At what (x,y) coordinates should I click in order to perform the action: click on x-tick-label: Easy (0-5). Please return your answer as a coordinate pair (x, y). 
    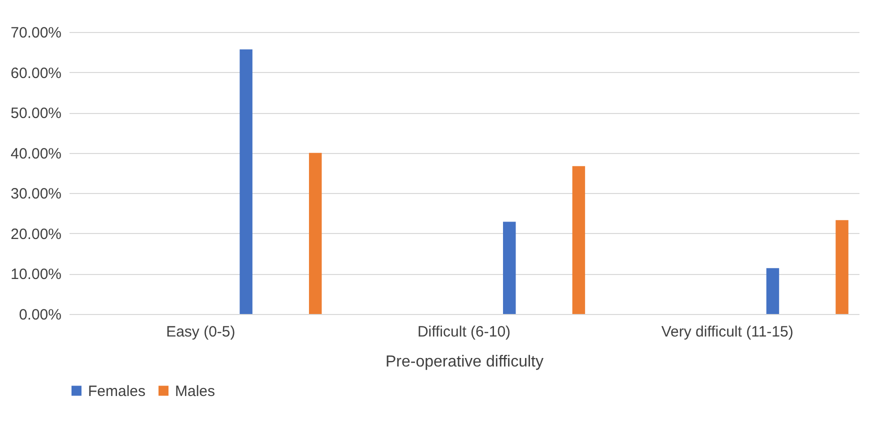
    Looking at the image, I should click on (201, 332).